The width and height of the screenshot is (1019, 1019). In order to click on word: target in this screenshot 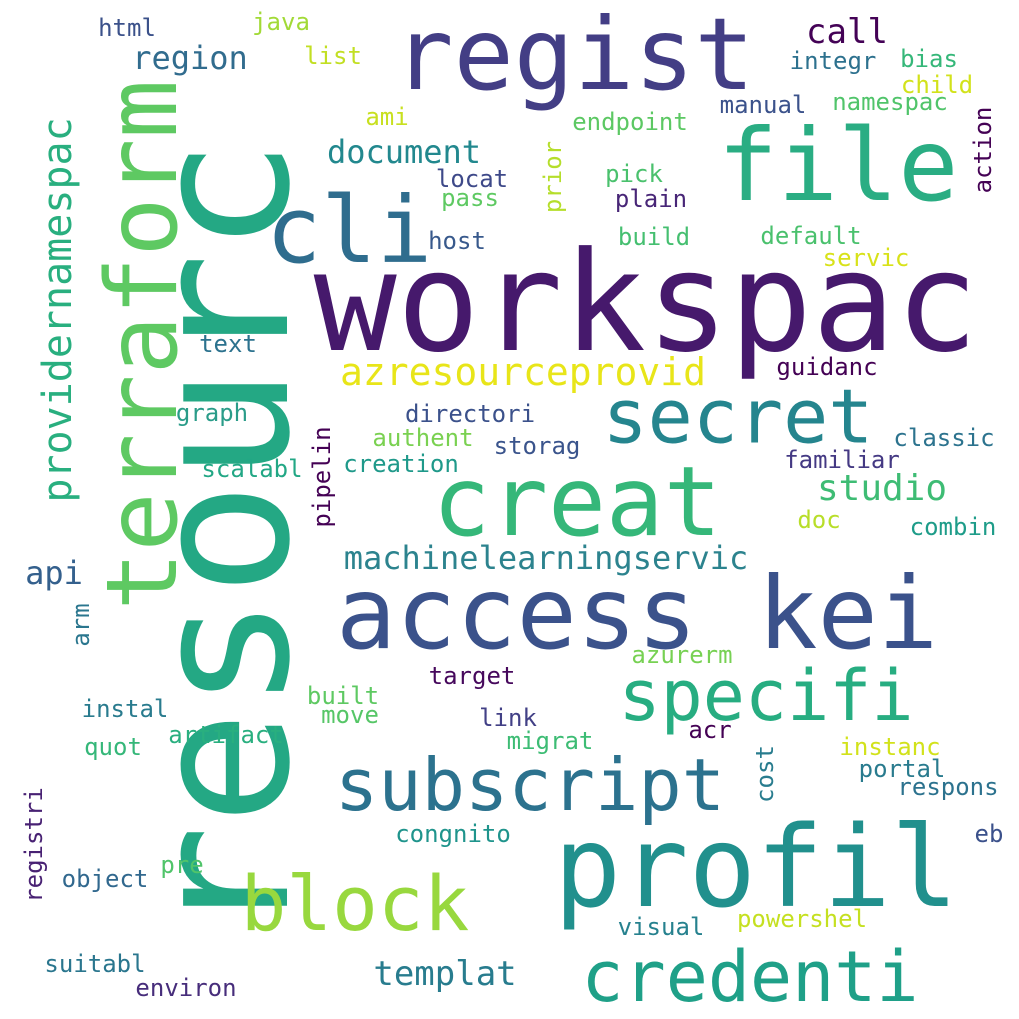, I will do `click(472, 676)`.